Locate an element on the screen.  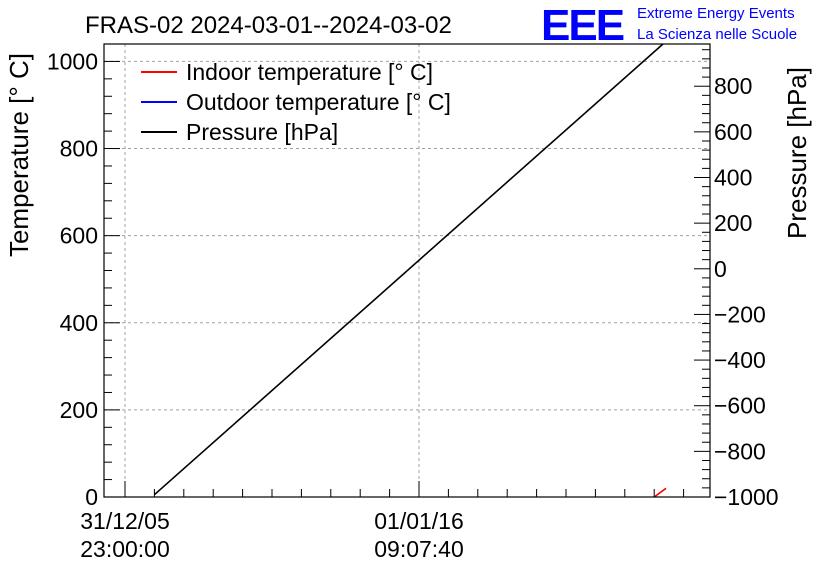
logo-text: EEE is located at coordinates (582, 25).